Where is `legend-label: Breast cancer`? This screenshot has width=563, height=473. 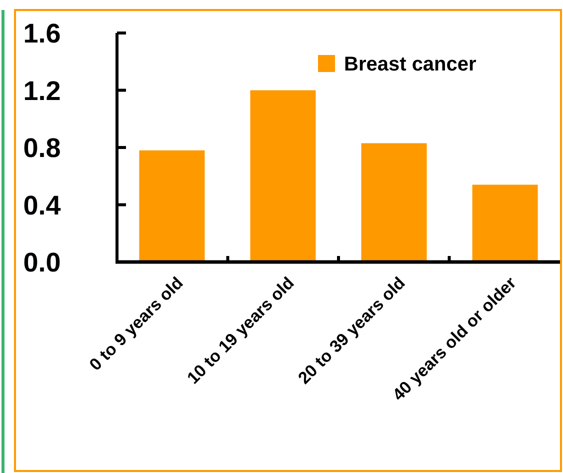 legend-label: Breast cancer is located at coordinates (410, 65).